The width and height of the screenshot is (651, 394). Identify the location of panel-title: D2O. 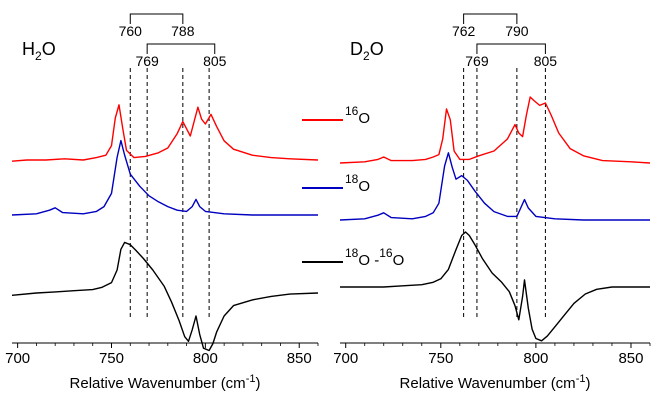
(367, 51).